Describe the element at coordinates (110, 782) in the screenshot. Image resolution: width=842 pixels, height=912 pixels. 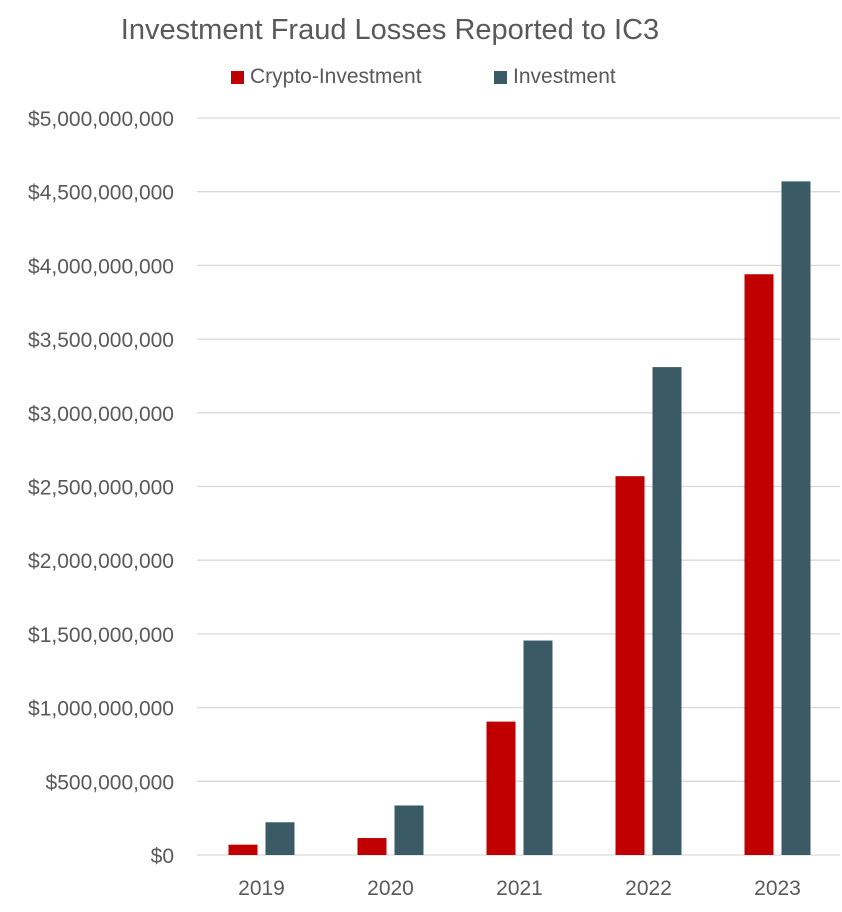
I see `y-tick-label: $500,000,000` at that location.